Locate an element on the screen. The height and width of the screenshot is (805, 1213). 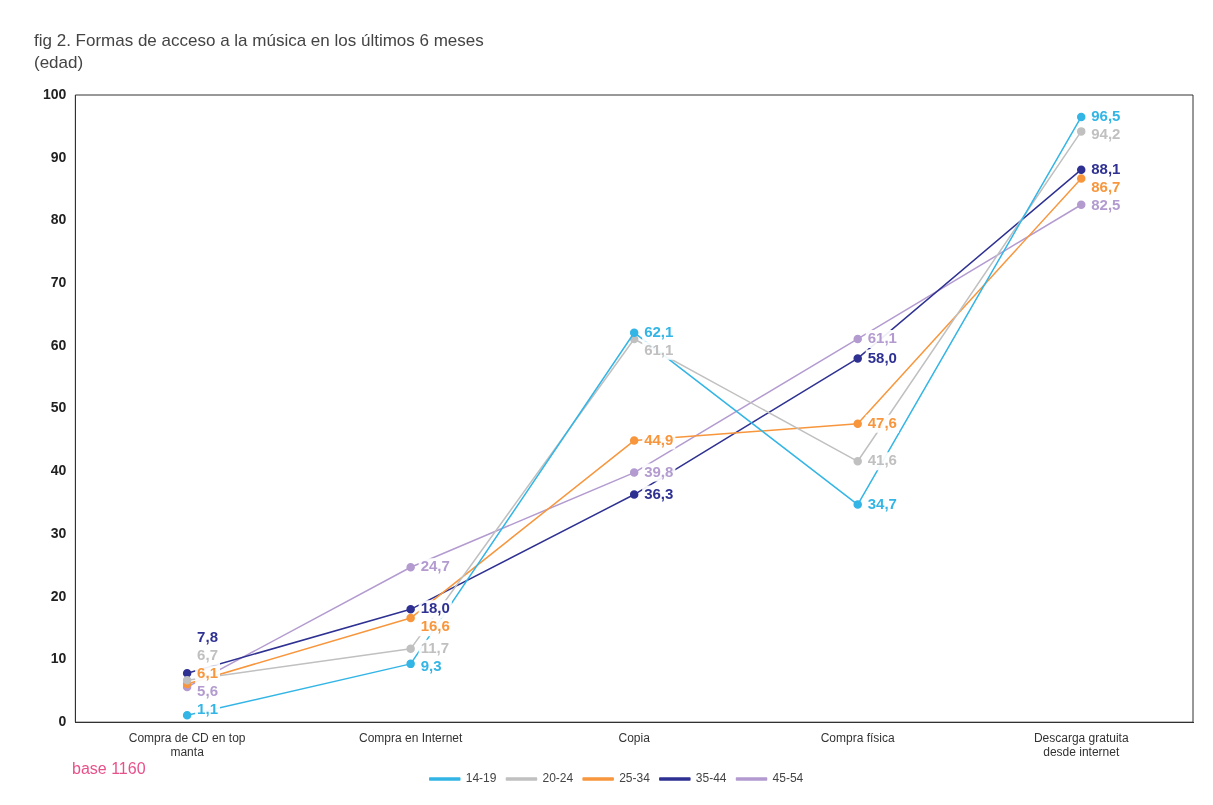
data-label: 47,6 is located at coordinates (882, 422).